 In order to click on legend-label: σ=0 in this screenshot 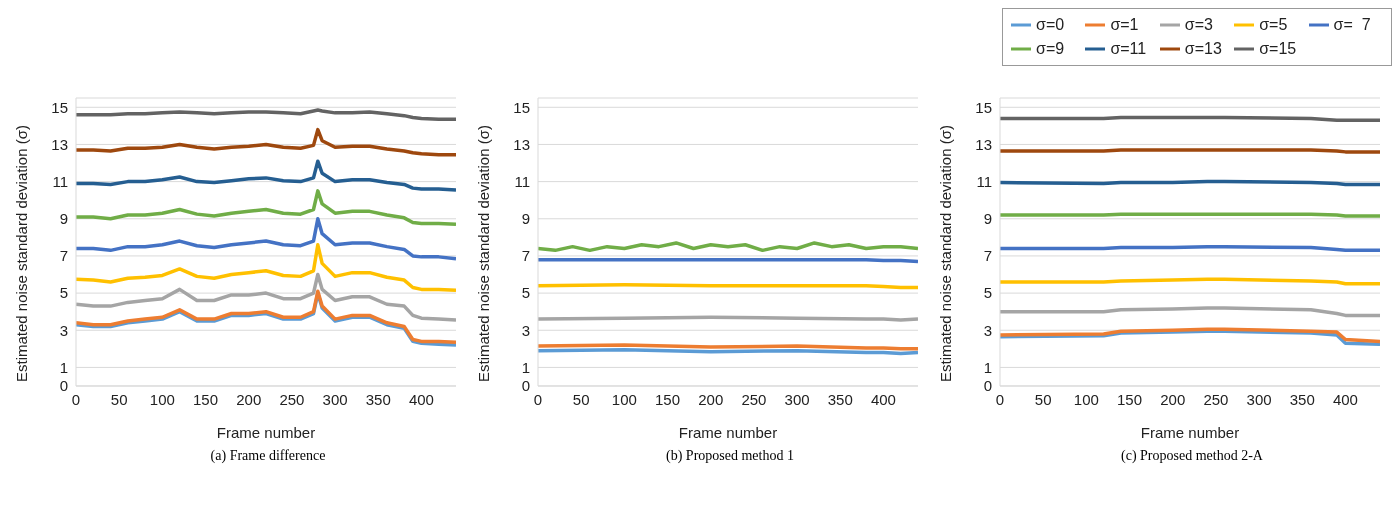, I will do `click(1050, 25)`.